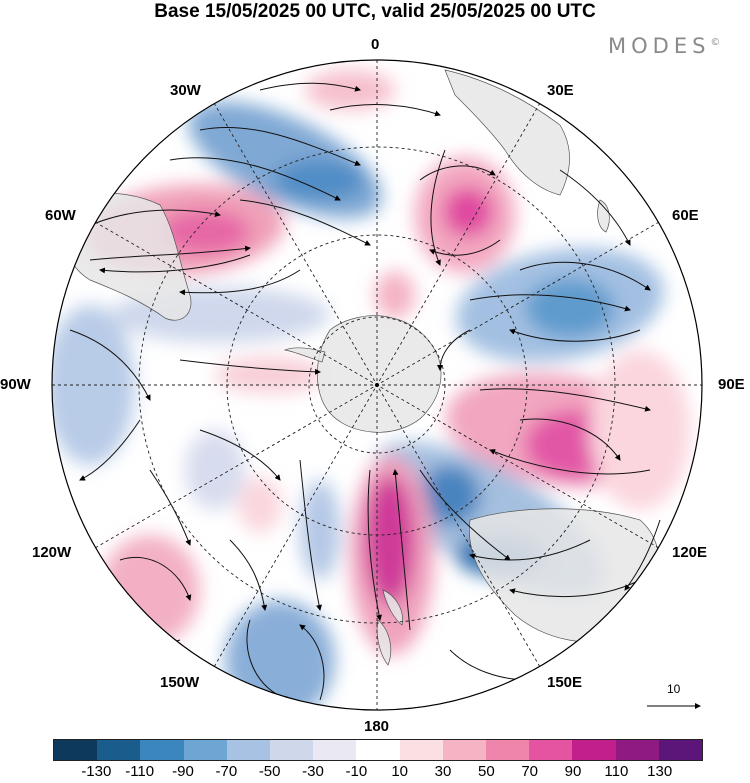 The height and width of the screenshot is (783, 750). I want to click on lon-label-120w: 120W, so click(52, 552).